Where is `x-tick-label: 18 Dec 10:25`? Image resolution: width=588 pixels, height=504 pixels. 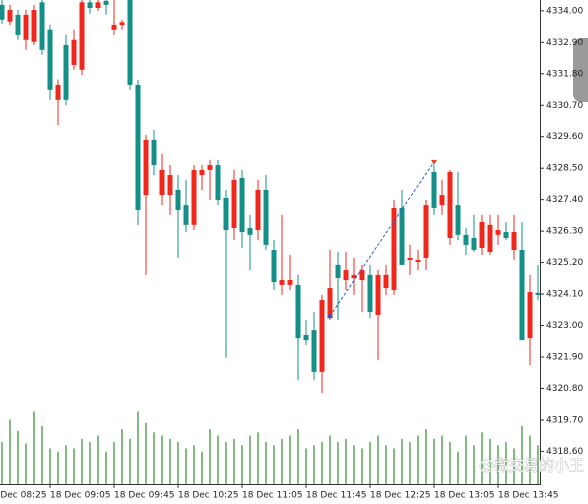 x-tick-label: 18 Dec 10:25 is located at coordinates (208, 496).